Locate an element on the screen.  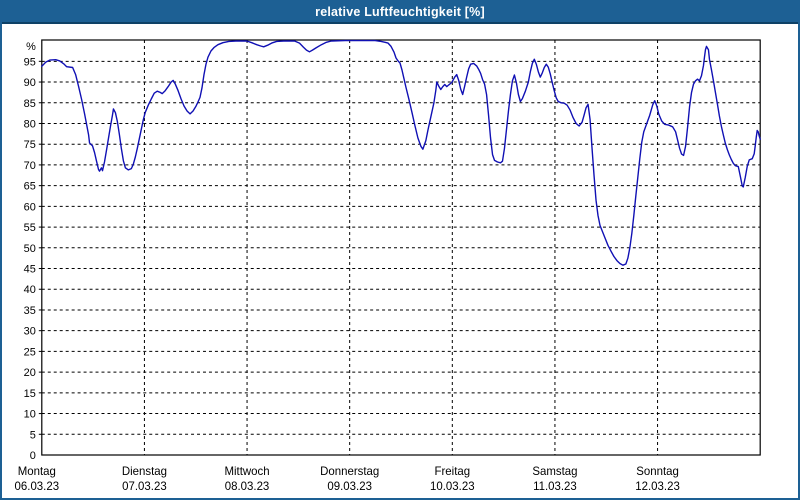
y-axis-label: 90 is located at coordinates (30, 83).